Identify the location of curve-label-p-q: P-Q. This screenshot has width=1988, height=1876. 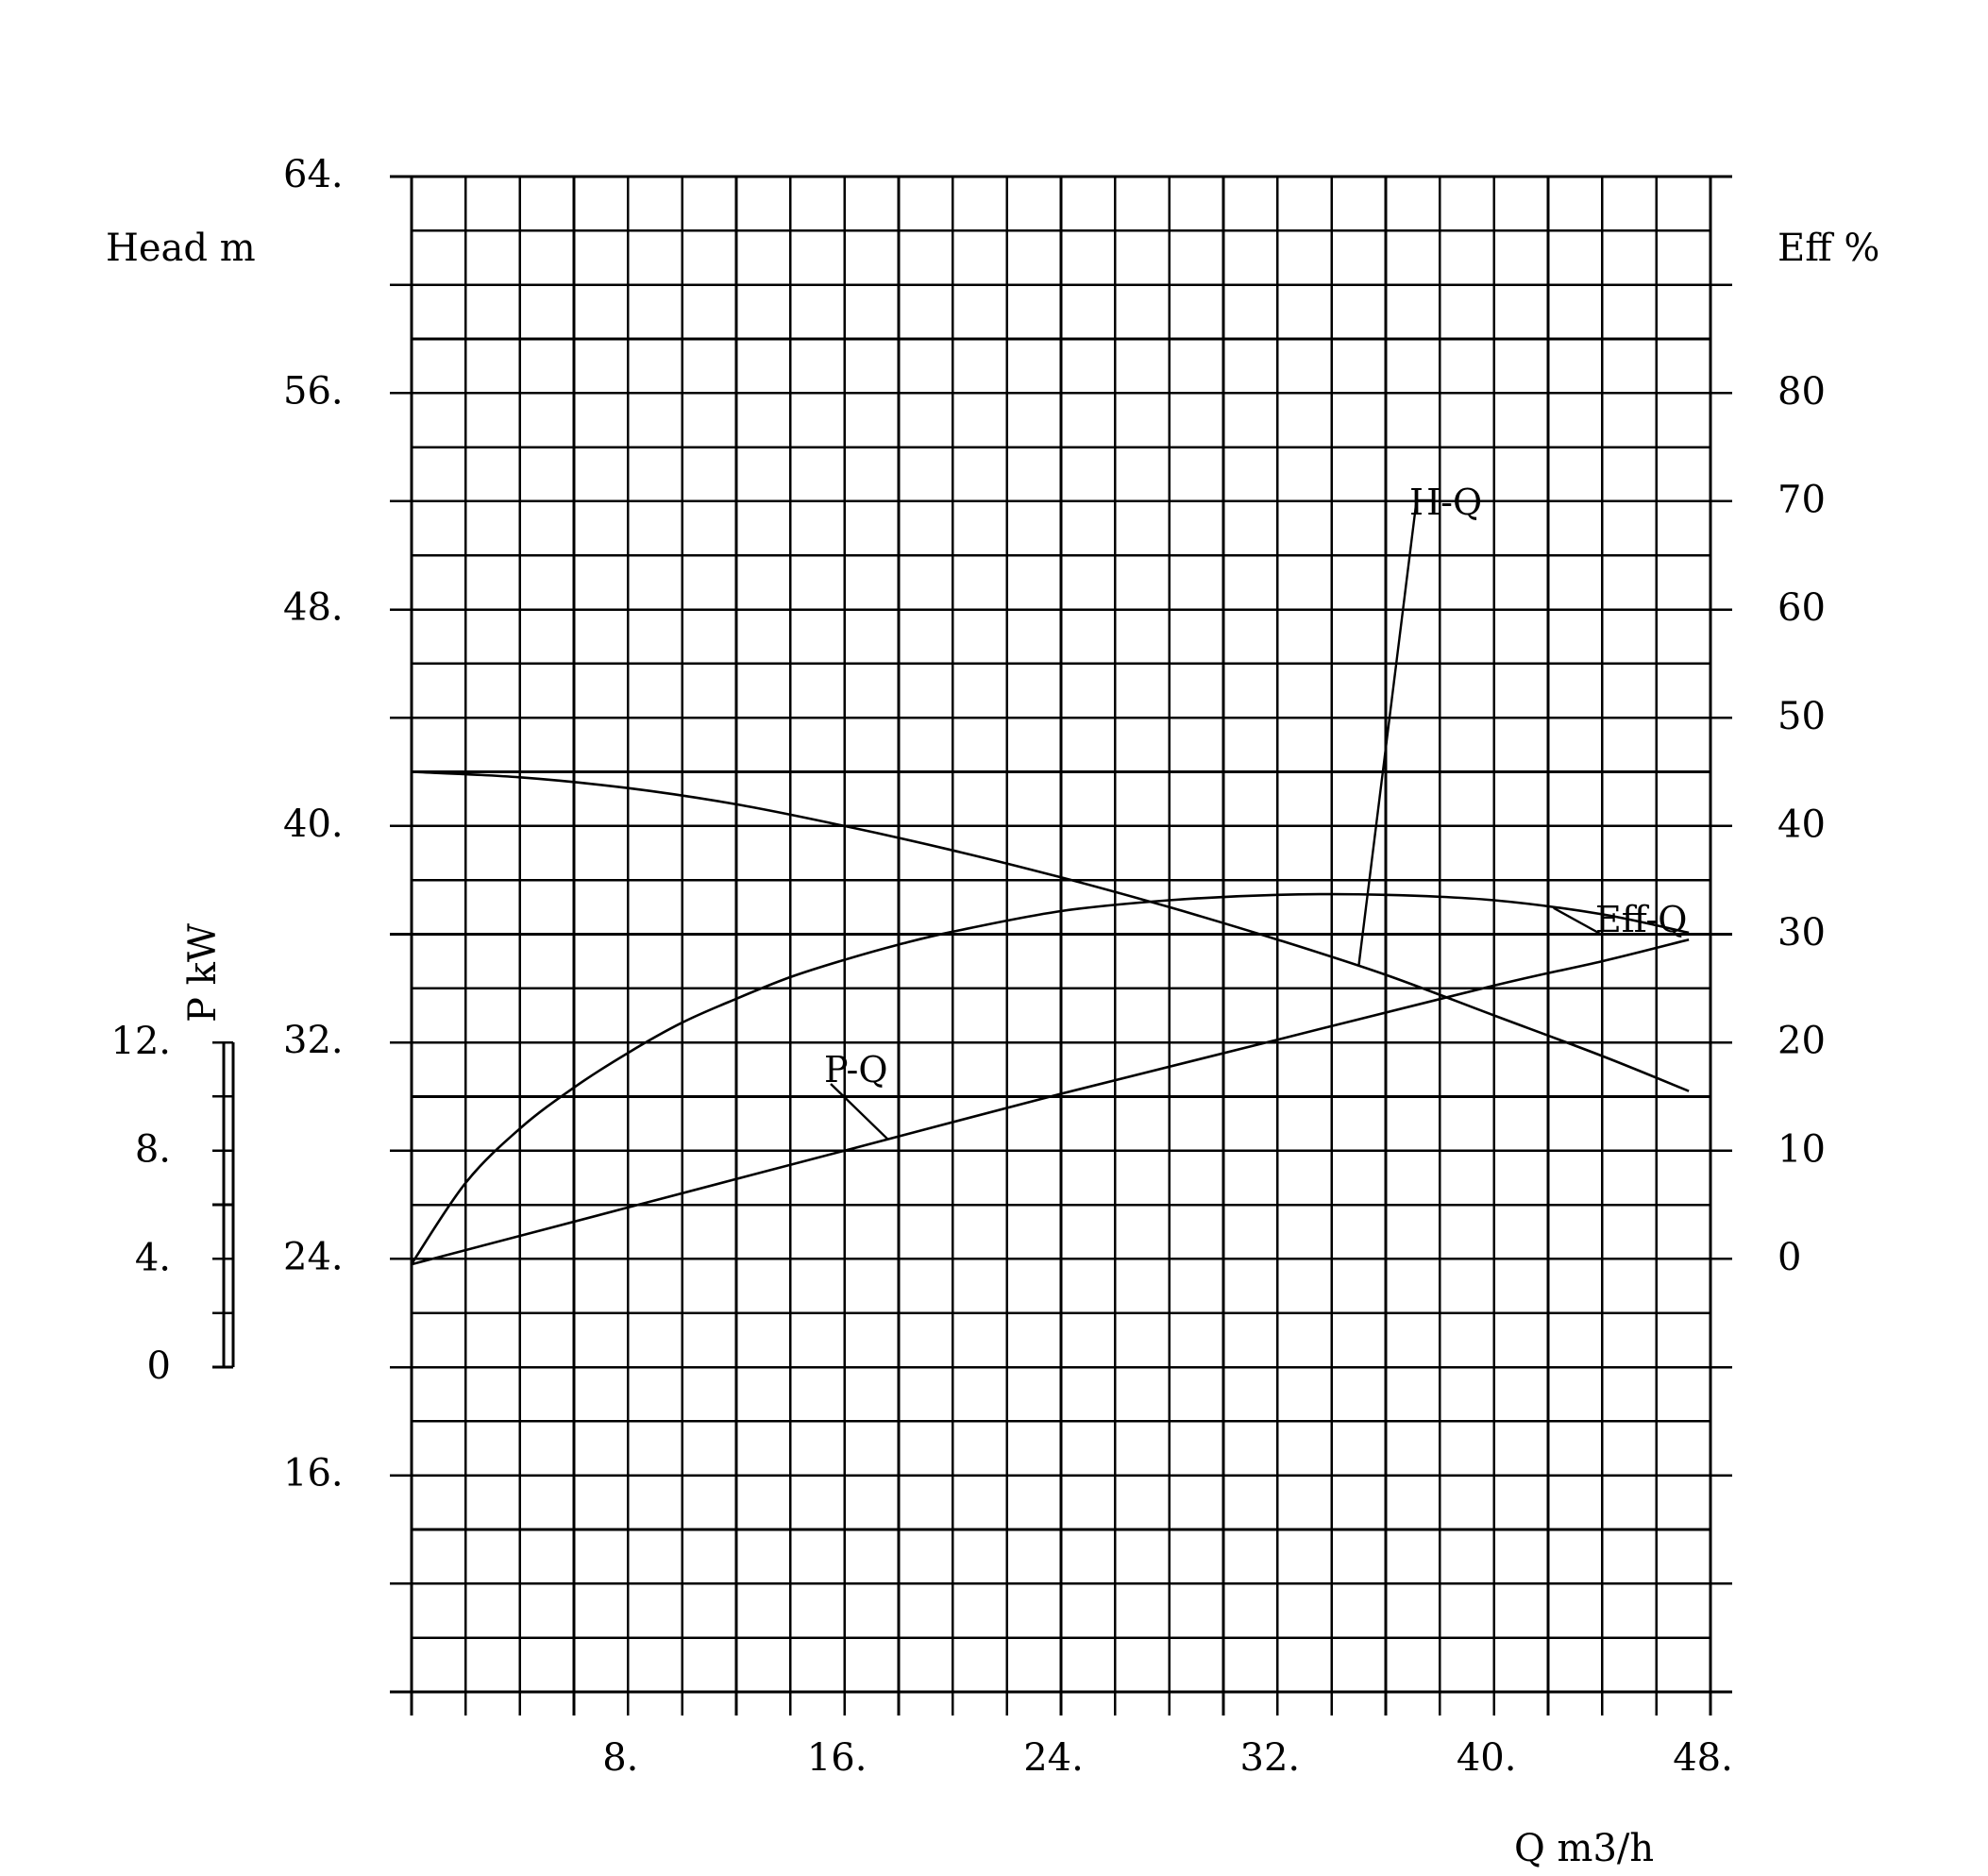
(855, 1069).